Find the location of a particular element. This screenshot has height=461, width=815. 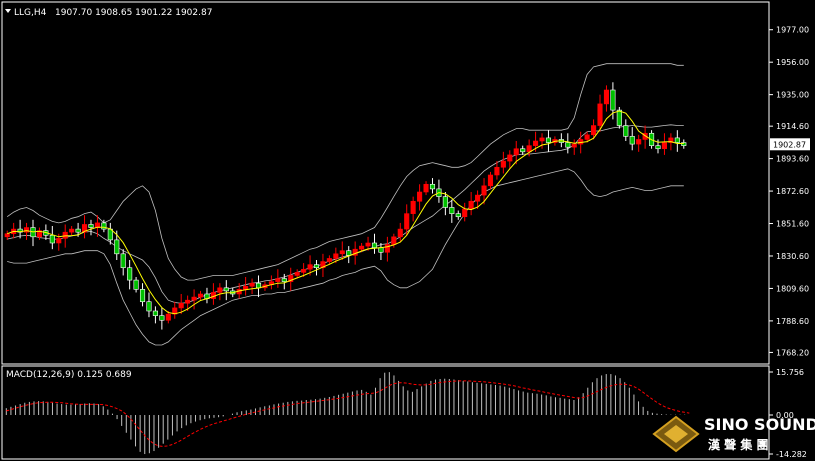

current-price-box is located at coordinates (790, 144).